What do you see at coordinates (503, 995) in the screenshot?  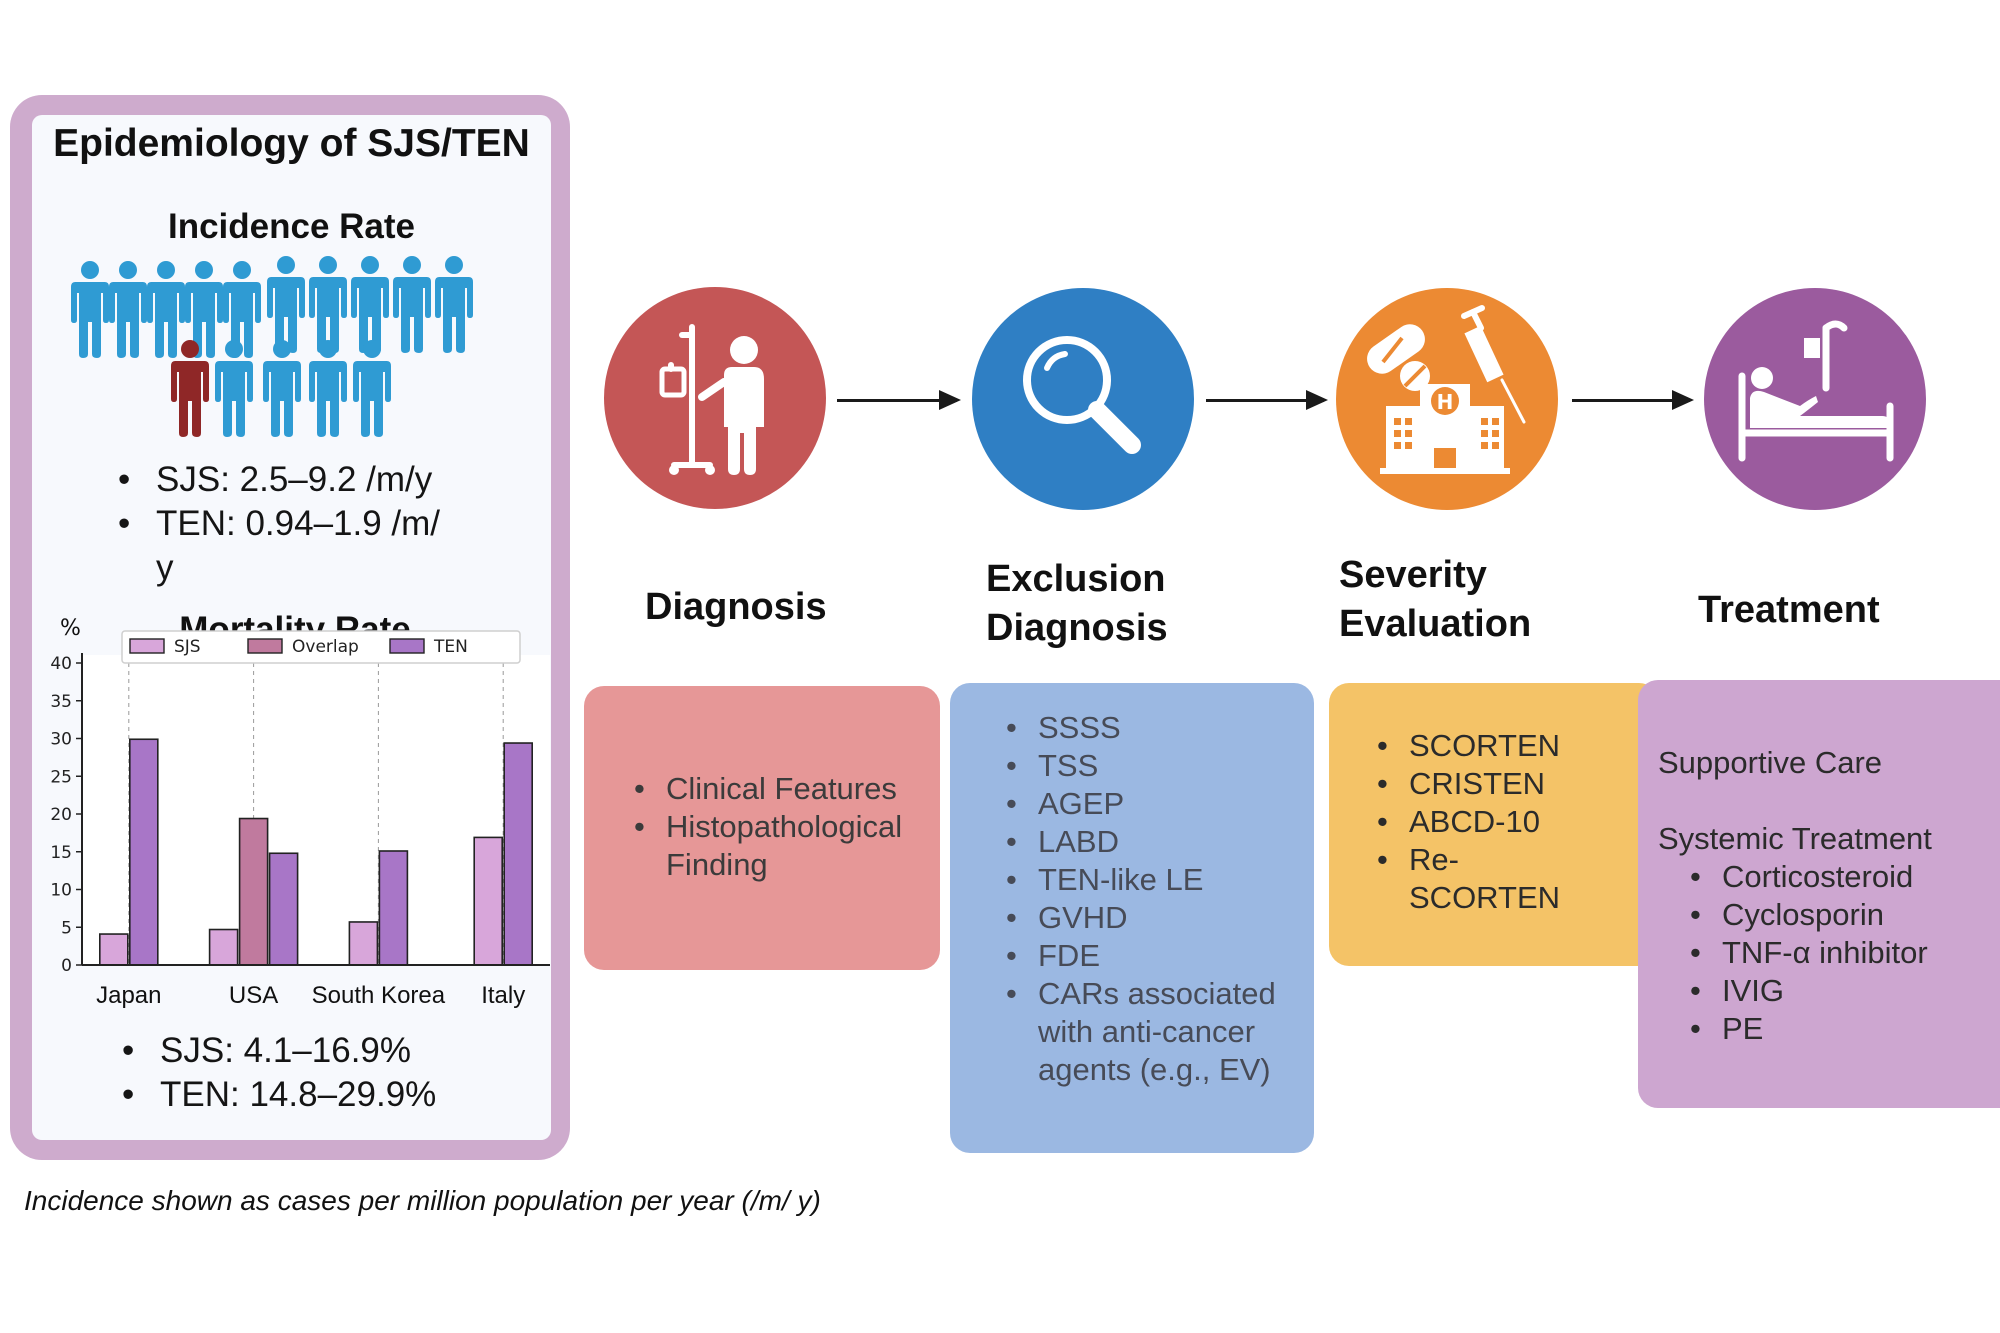 I see `x-tick-label: Italy` at bounding box center [503, 995].